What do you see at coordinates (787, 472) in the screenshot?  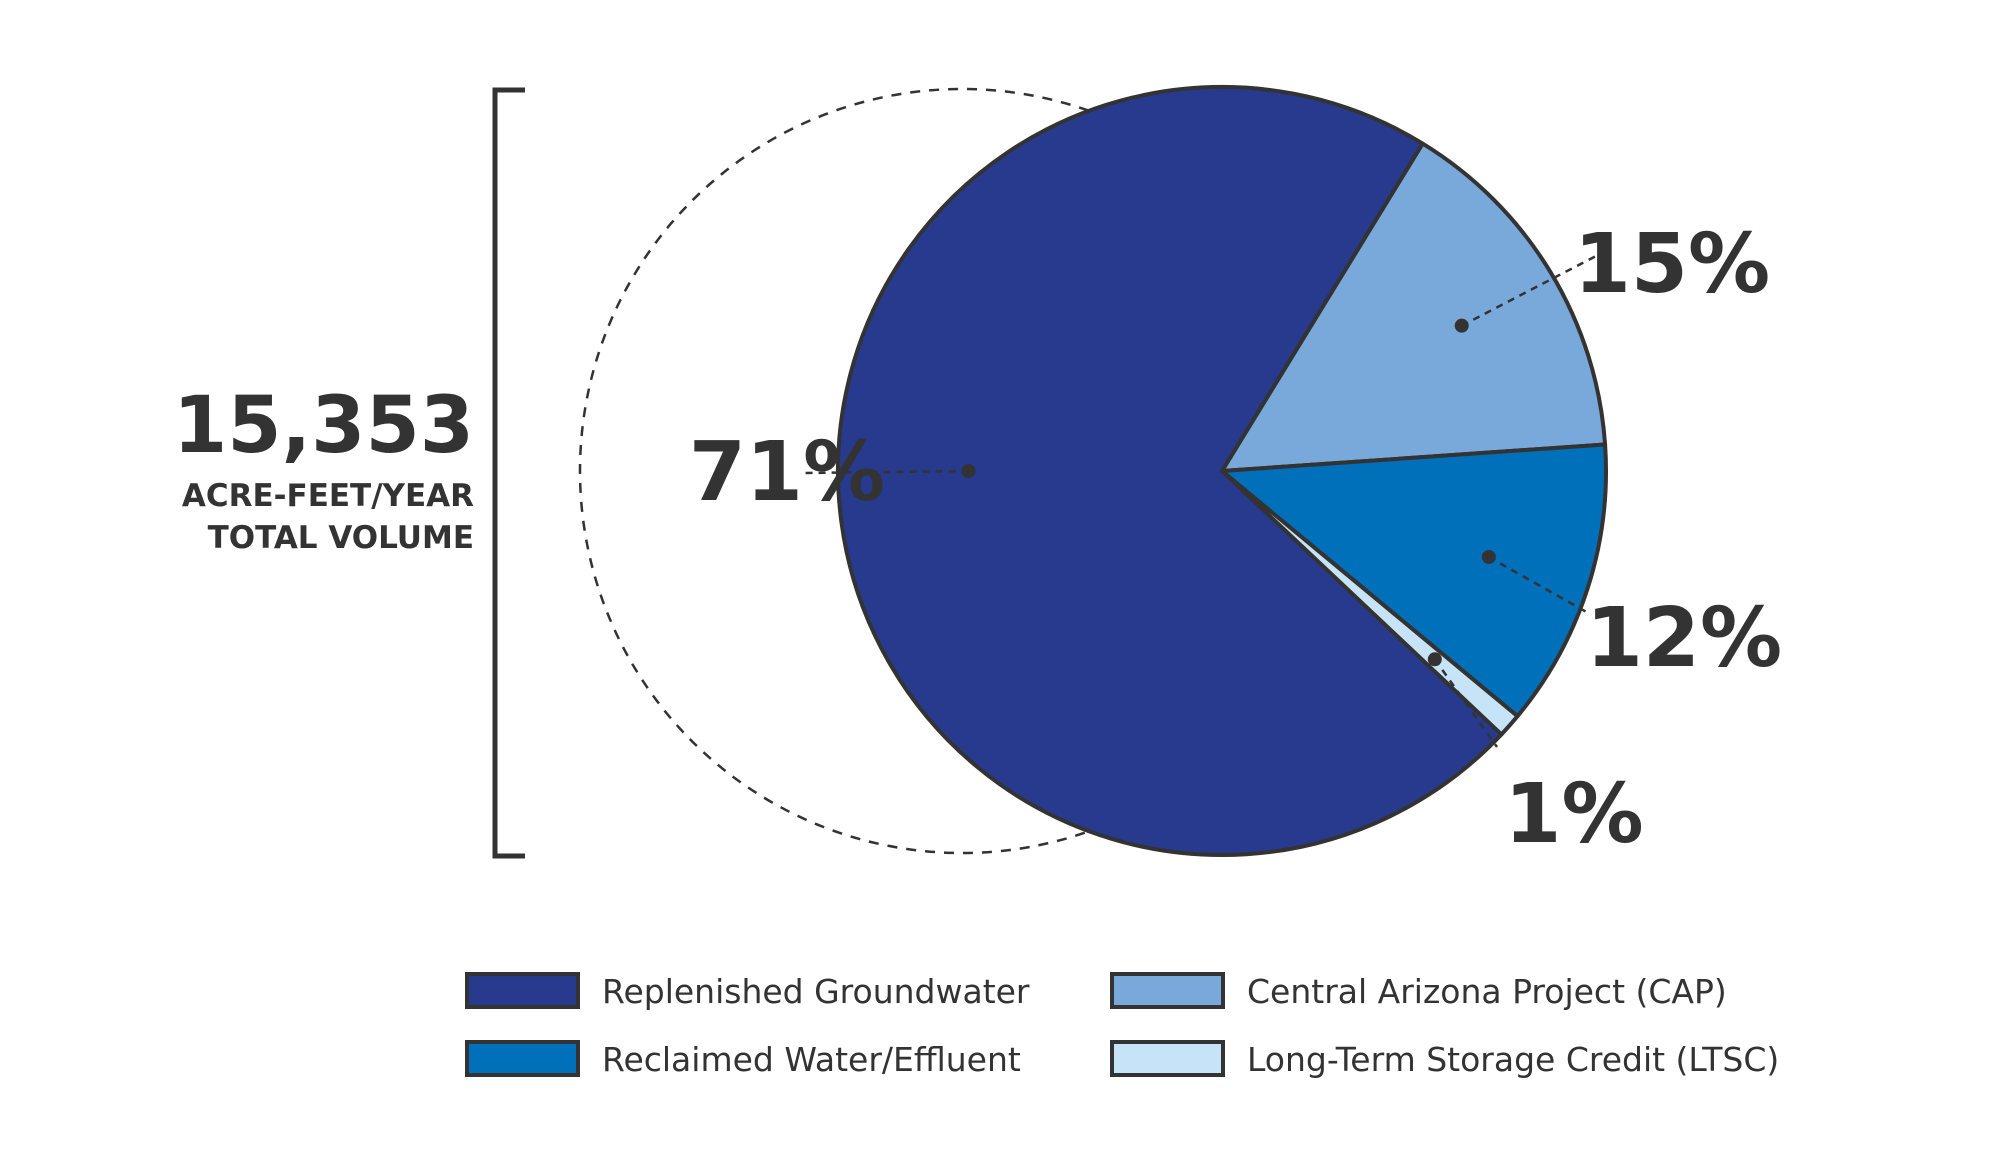 I see `percent-label: 71%` at bounding box center [787, 472].